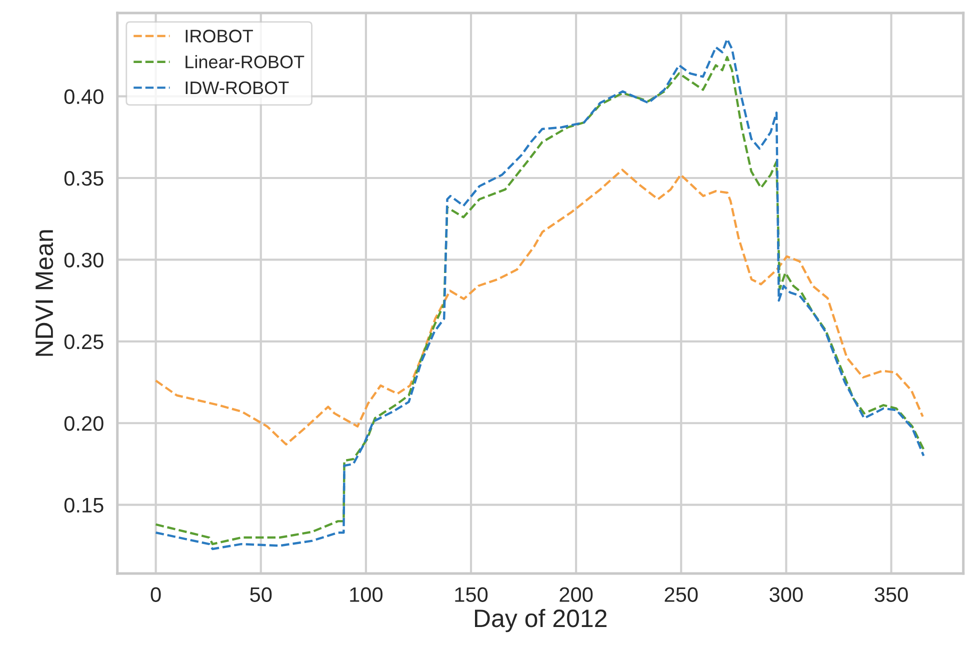  Describe the element at coordinates (84, 178) in the screenshot. I see `y-tick-label: 0.35` at that location.